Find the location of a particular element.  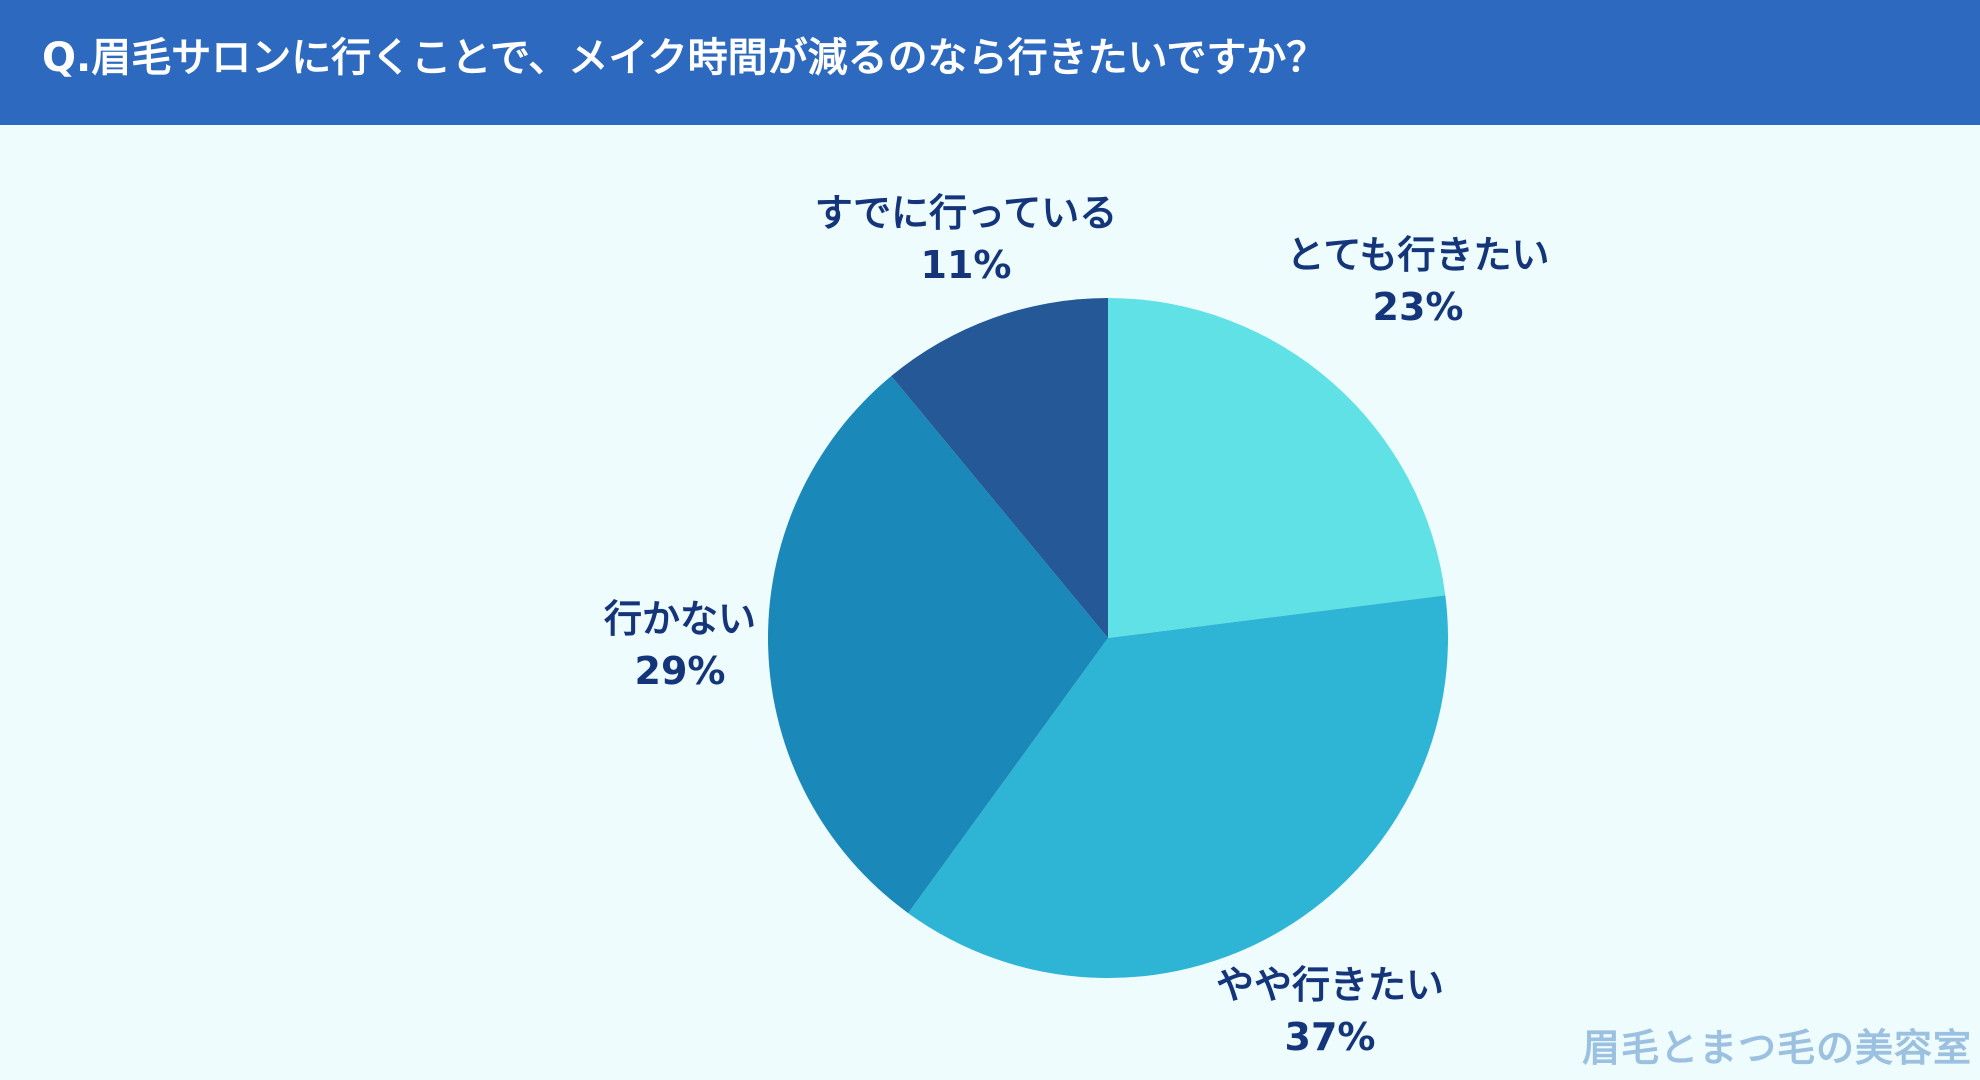

slice-category-label: すでに行っている is located at coordinates (966, 213).